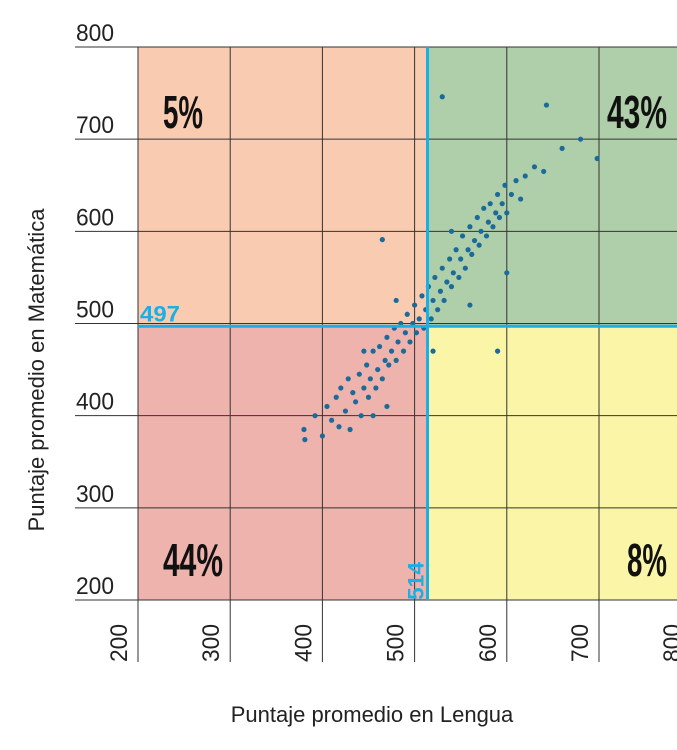 This screenshot has width=677, height=750. I want to click on y-axis-label: Puntaje promedio en Matemática, so click(36, 370).